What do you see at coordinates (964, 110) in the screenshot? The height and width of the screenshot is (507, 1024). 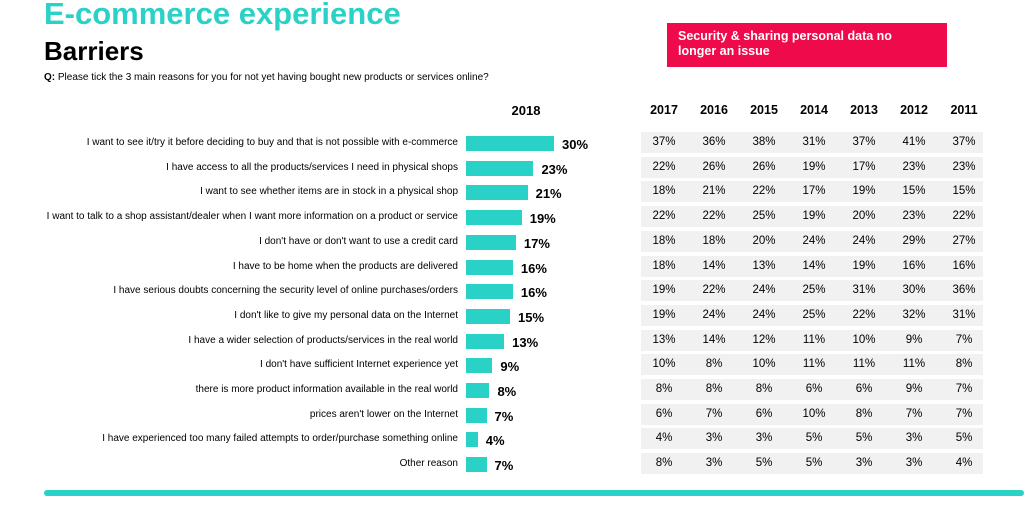 I see `table-year-header: 2011` at bounding box center [964, 110].